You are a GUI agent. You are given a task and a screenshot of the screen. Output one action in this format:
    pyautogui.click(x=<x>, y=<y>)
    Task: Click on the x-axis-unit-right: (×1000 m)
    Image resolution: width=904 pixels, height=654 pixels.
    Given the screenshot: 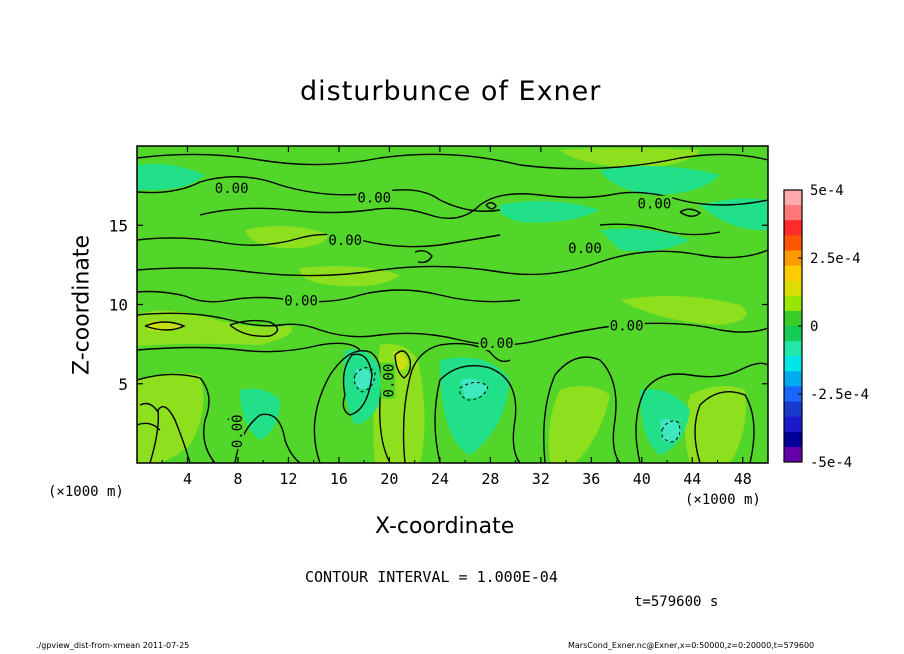 What is the action you would take?
    pyautogui.click(x=723, y=500)
    